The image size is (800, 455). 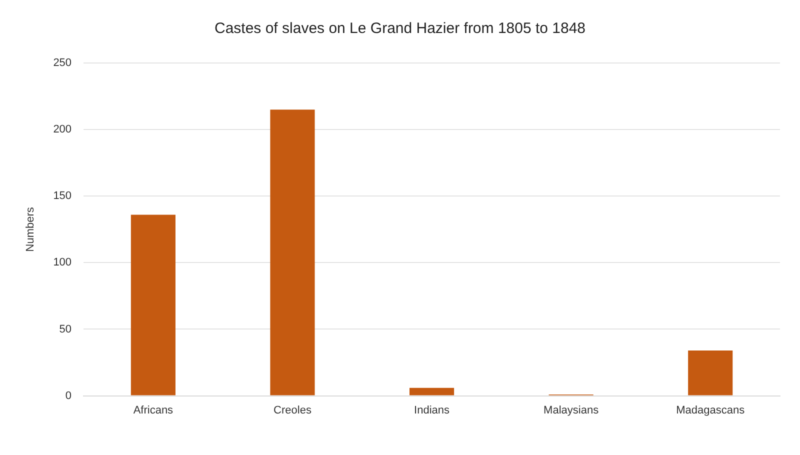 I want to click on y-tick-label: 100, so click(x=62, y=262).